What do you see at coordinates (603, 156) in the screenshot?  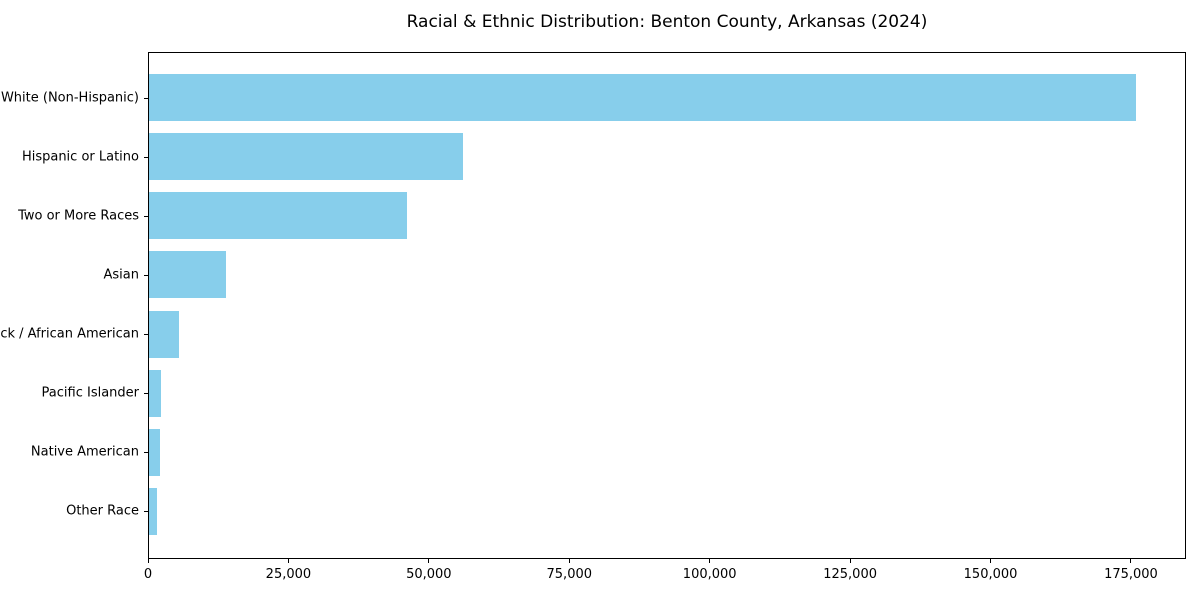 I see `bar-row: Hispanic or Latino` at bounding box center [603, 156].